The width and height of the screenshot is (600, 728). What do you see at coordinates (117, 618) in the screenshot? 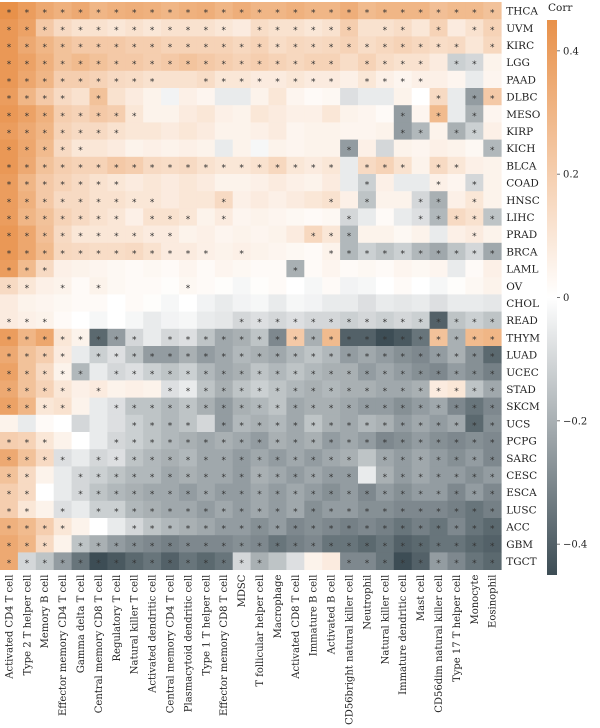
I see `column-label: Regulatory T cell` at bounding box center [117, 618].